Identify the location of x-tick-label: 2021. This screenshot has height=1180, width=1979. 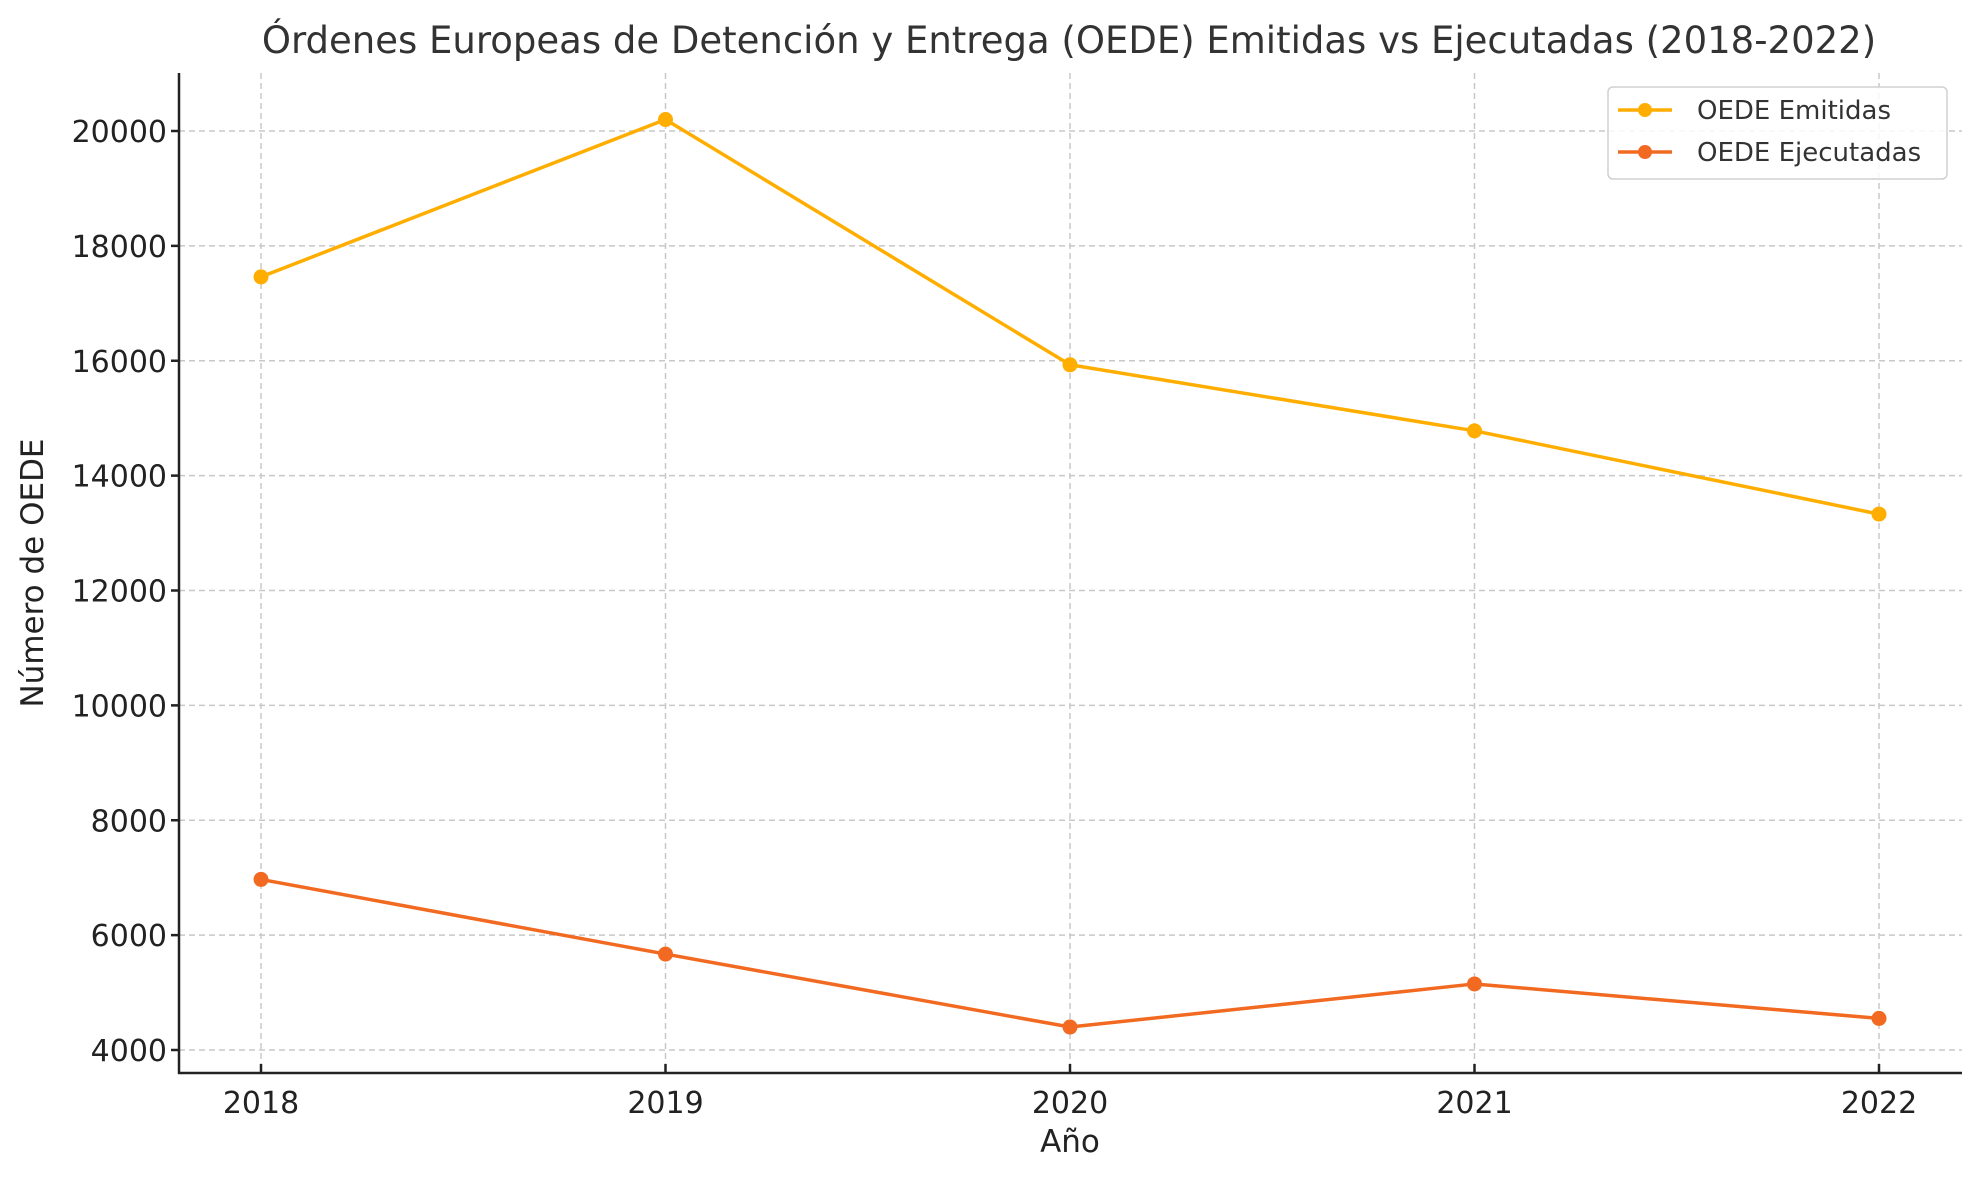
(1474, 1103).